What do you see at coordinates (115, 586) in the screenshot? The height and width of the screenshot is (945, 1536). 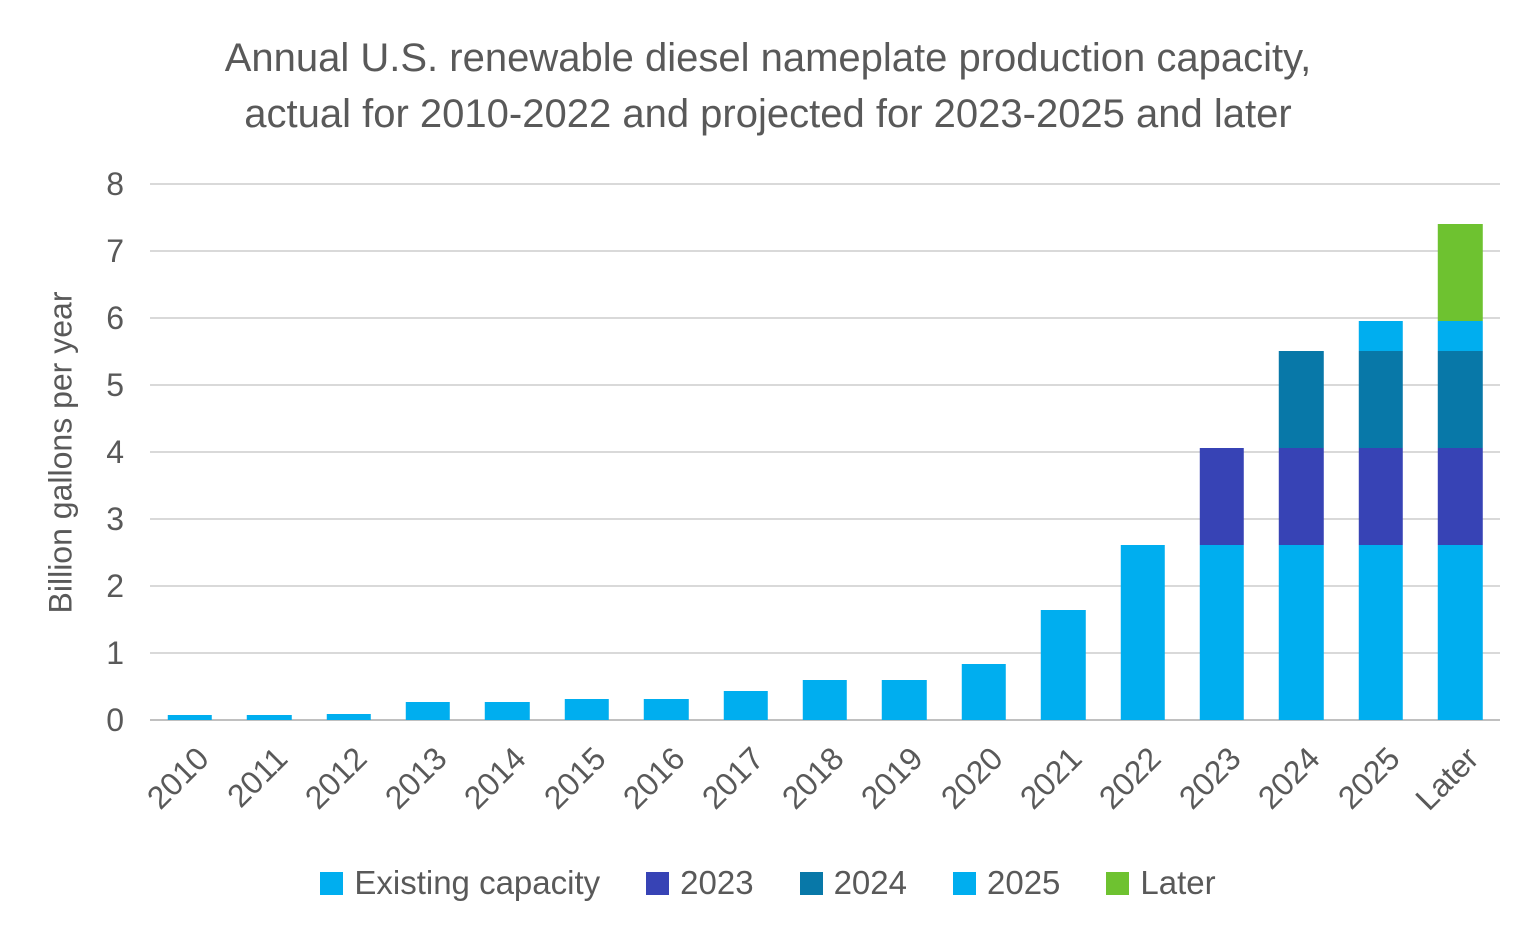 I see `y-tick-label-2: 2` at bounding box center [115, 586].